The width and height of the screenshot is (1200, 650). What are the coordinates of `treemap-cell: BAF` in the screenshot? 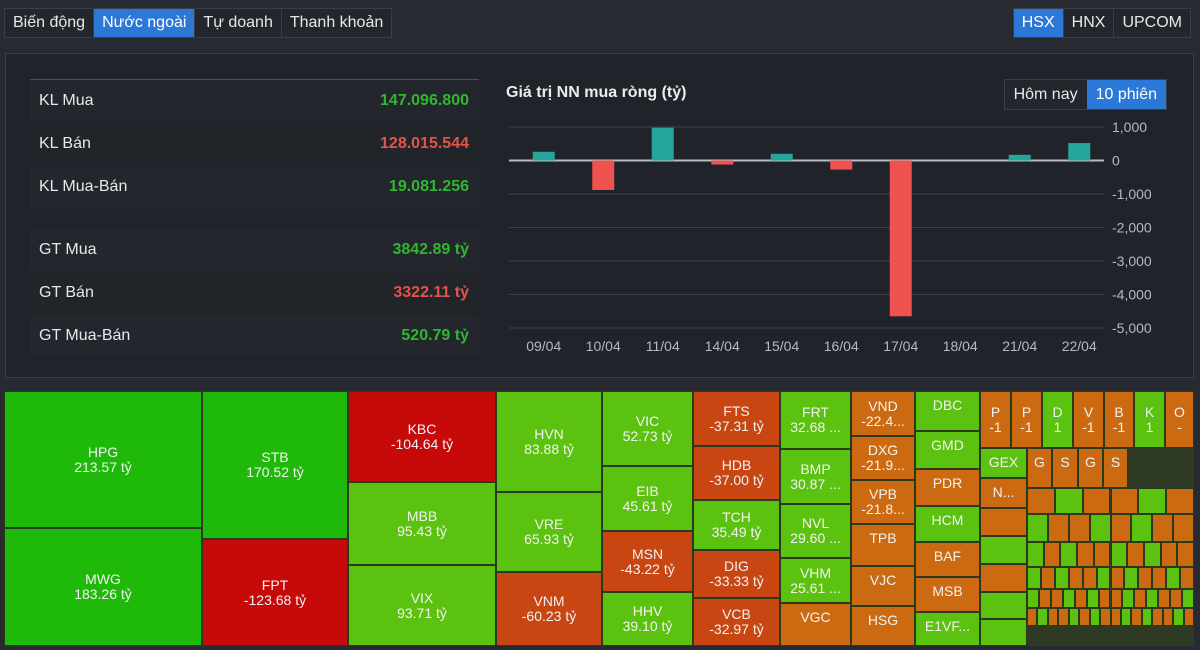 It's located at (947, 559).